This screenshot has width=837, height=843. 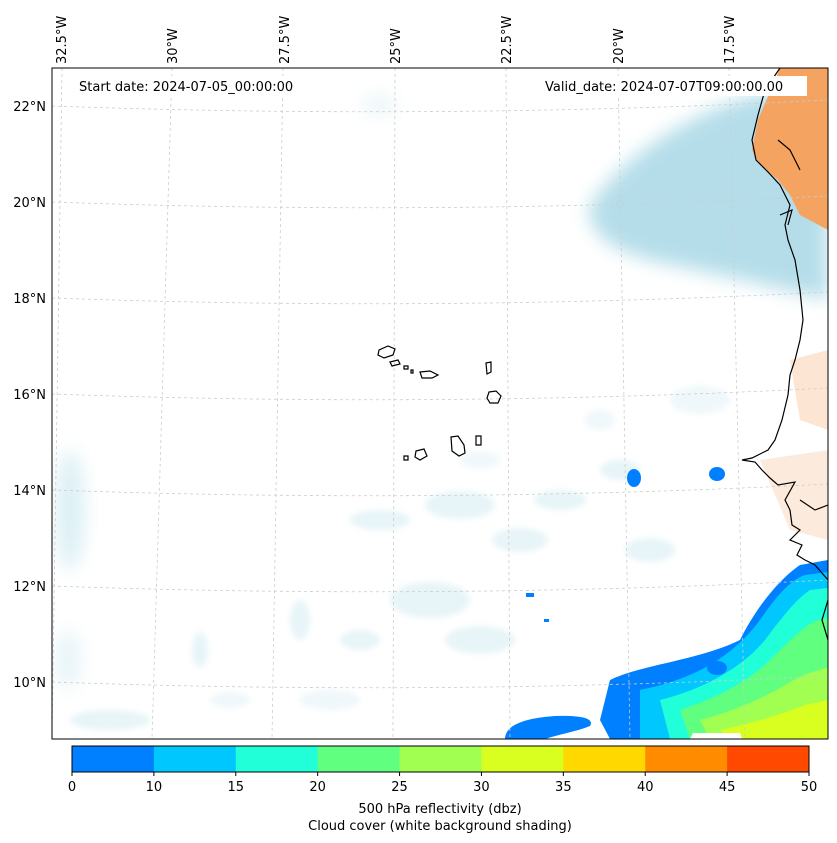 What do you see at coordinates (285, 40) in the screenshot?
I see `lon-label: 27.5°W` at bounding box center [285, 40].